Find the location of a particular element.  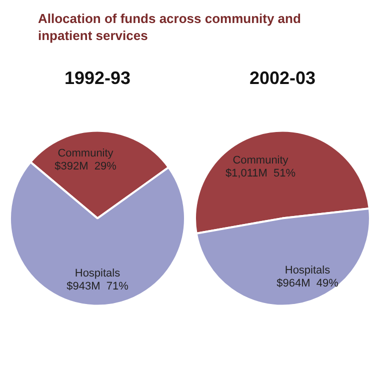

data-label: $964M 49% is located at coordinates (307, 283).